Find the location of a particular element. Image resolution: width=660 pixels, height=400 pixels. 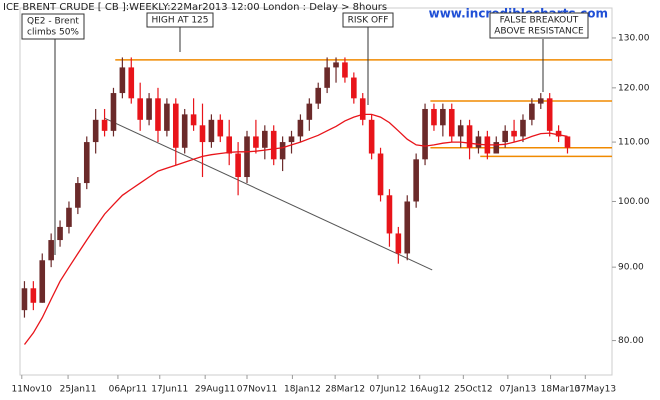

x-tick-label: 11Nov10 is located at coordinates (32, 390).